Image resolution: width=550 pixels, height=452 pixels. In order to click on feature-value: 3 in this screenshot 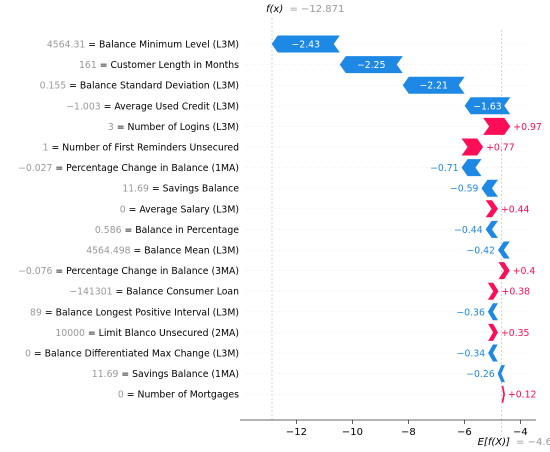, I will do `click(111, 127)`.